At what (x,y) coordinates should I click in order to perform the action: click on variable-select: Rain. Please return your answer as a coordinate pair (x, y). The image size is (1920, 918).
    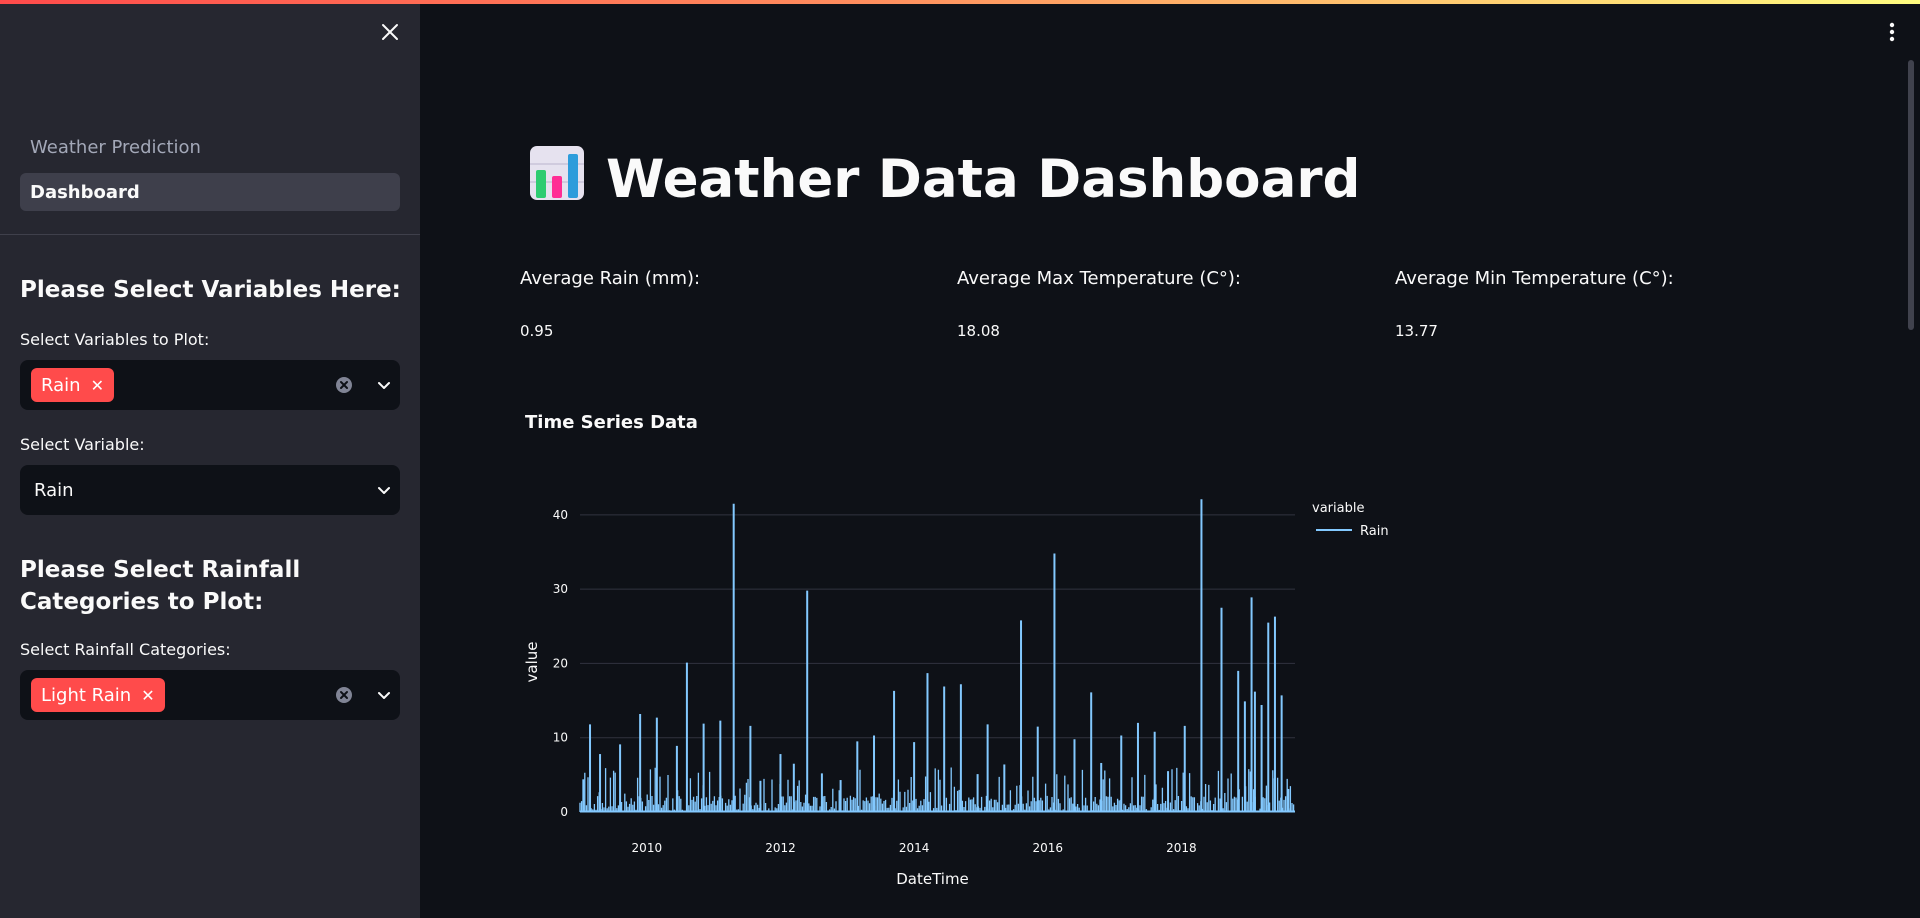
    Looking at the image, I should click on (210, 490).